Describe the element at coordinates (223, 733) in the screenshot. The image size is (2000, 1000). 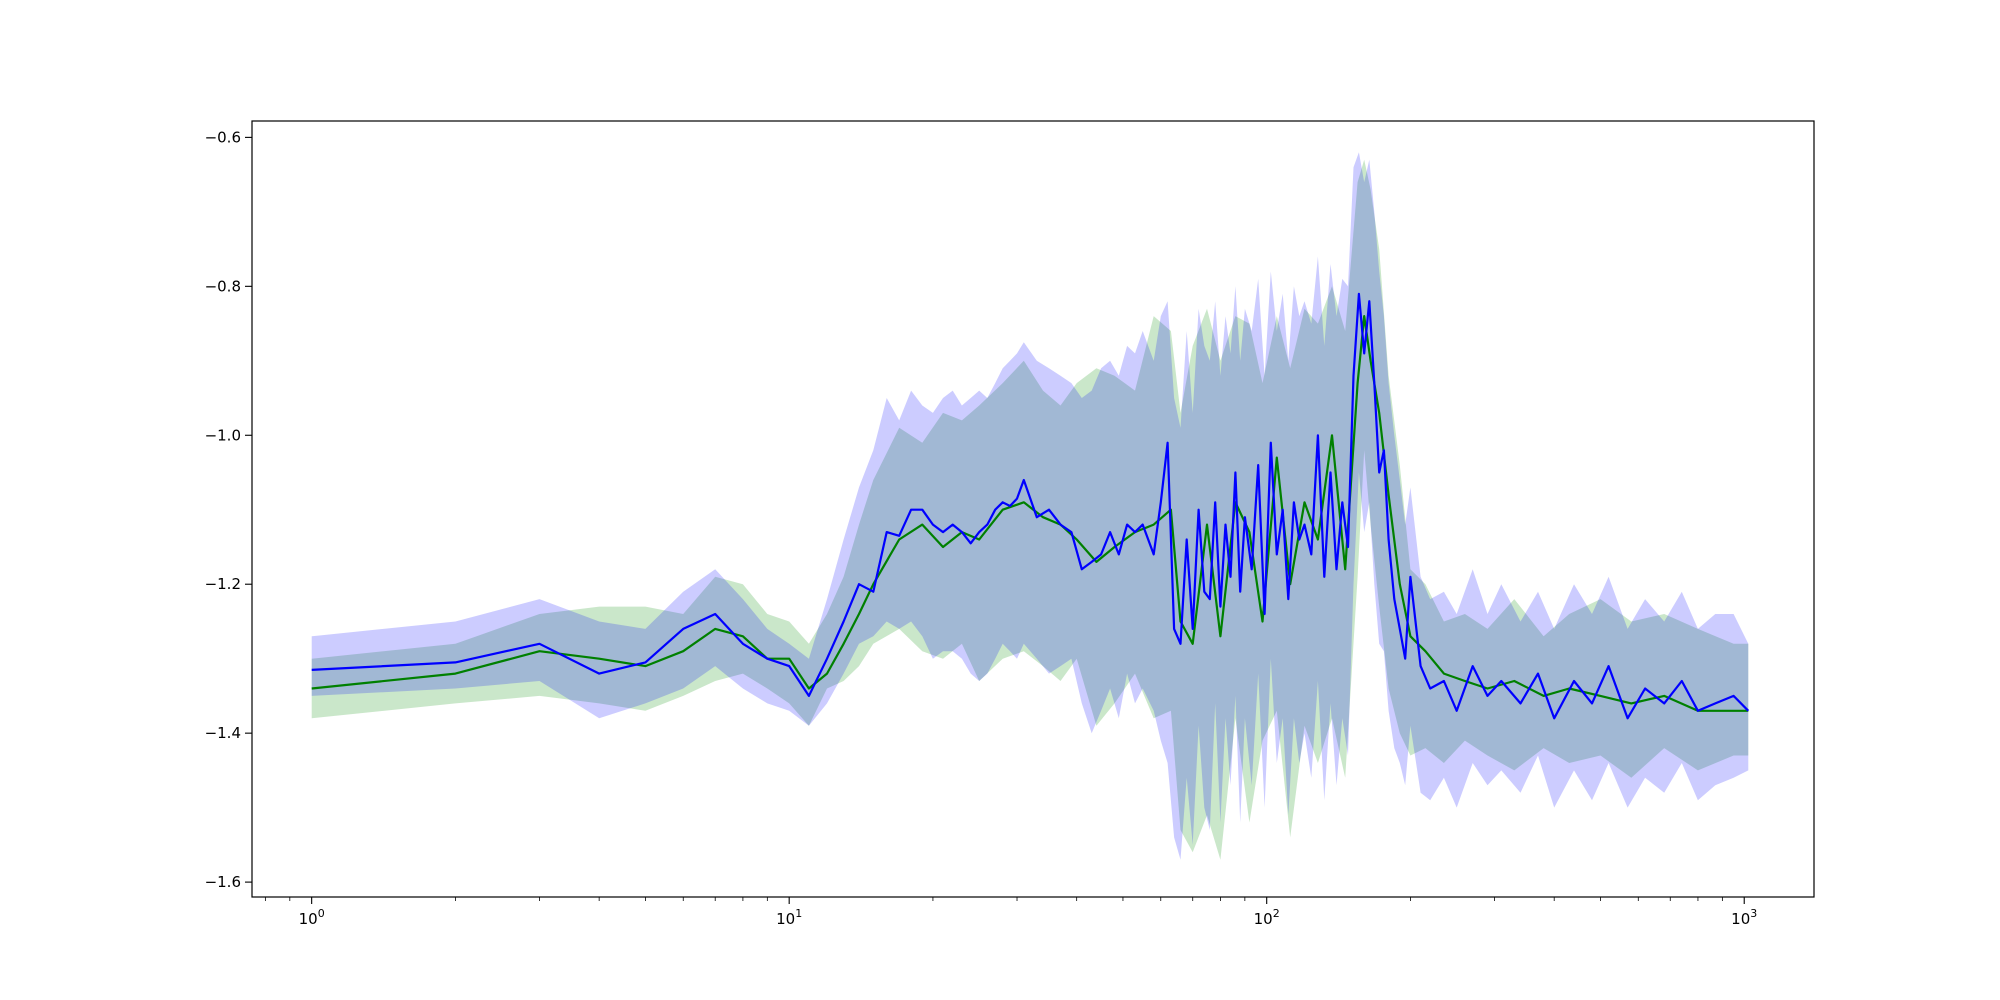
I see `y-tick-label: −1.4` at that location.